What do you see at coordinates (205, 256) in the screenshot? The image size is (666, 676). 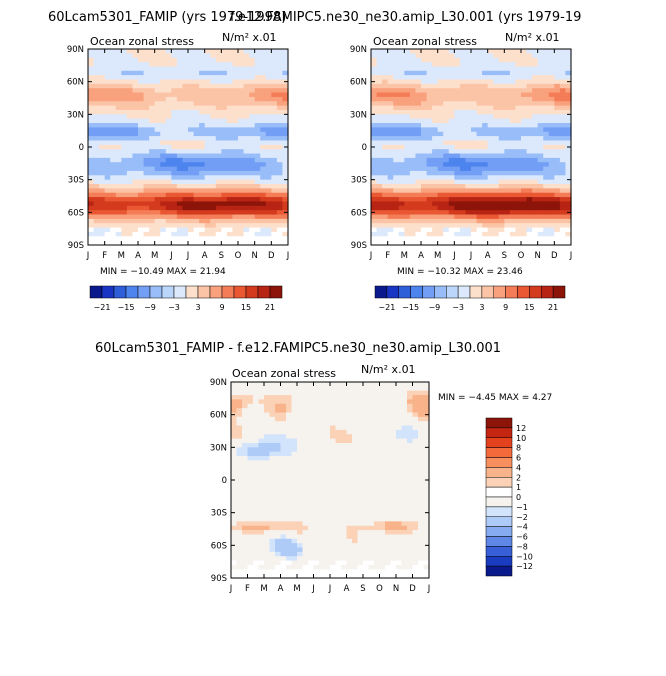 I see `x-tick-label: A` at bounding box center [205, 256].